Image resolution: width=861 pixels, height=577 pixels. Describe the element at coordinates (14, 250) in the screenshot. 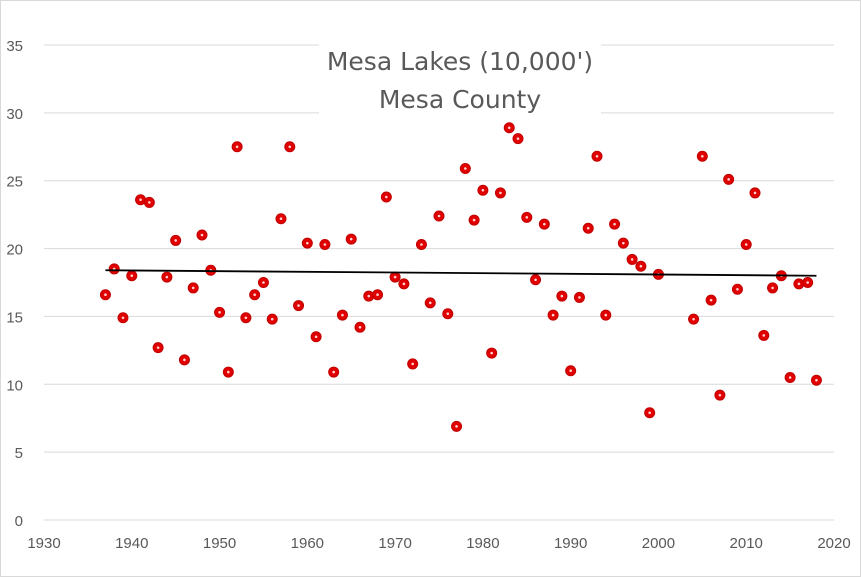

I see `y-tick-label: 20` at that location.